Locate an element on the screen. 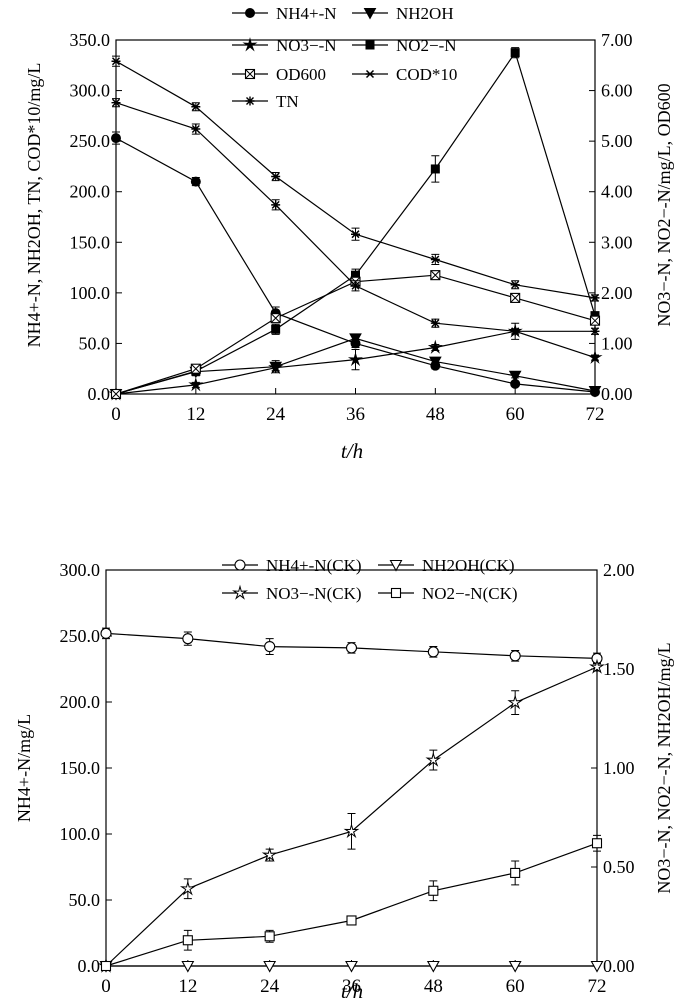  legend-item: COD*10 is located at coordinates (404, 74).